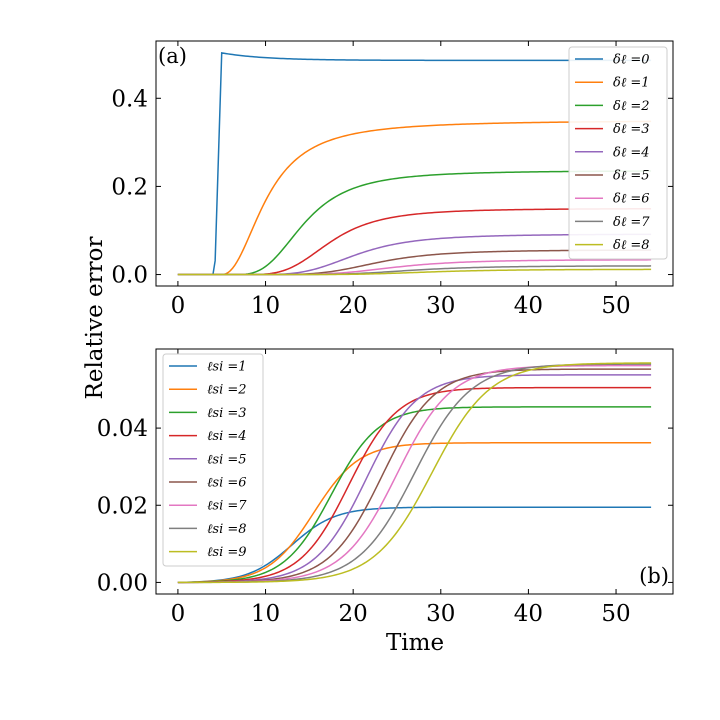 The width and height of the screenshot is (720, 720). Describe the element at coordinates (227, 367) in the screenshot. I see `legend-entry-label: ℓsi =1` at that location.